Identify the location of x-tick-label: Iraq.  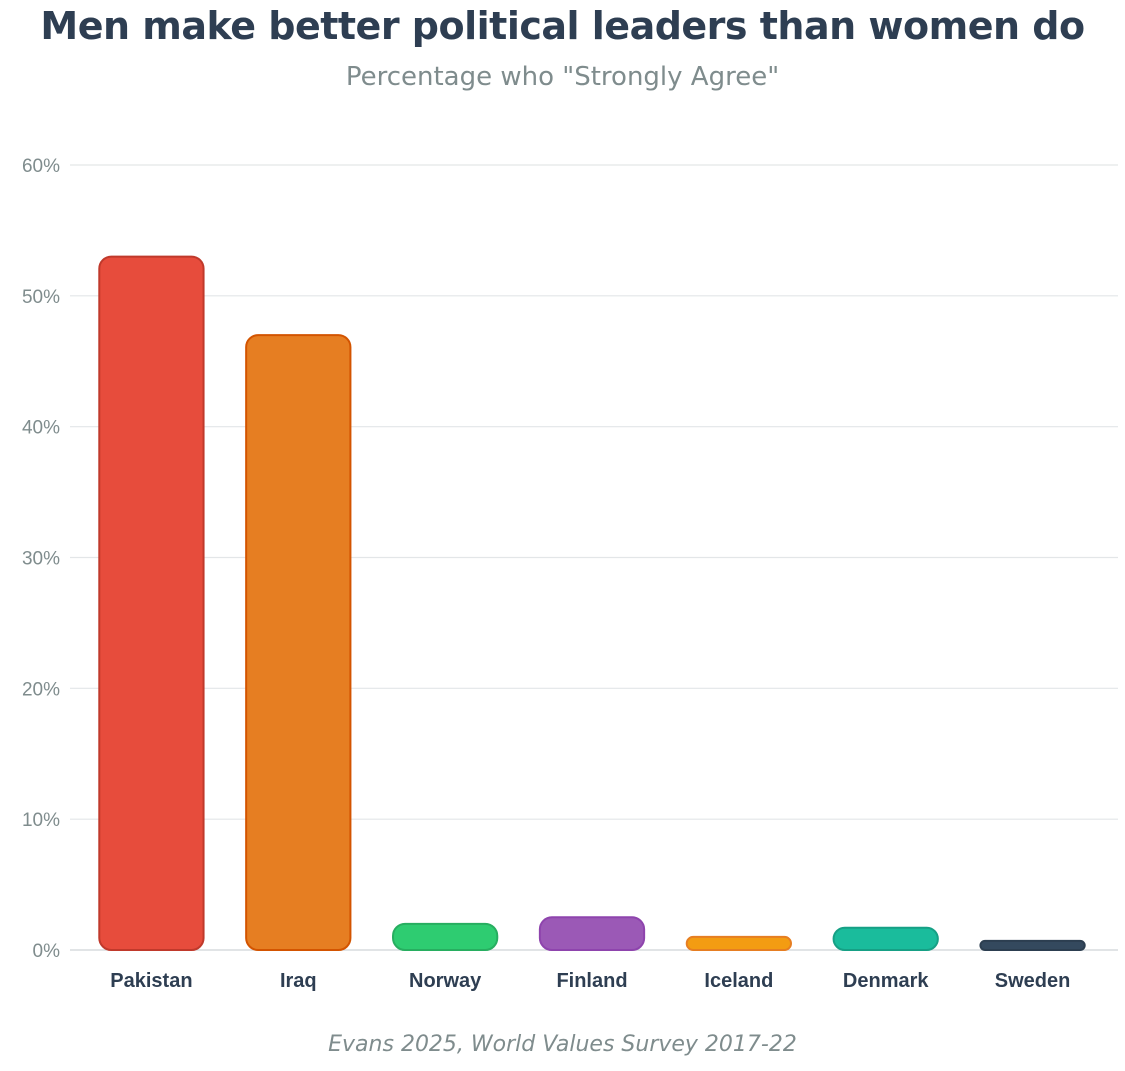
(298, 981).